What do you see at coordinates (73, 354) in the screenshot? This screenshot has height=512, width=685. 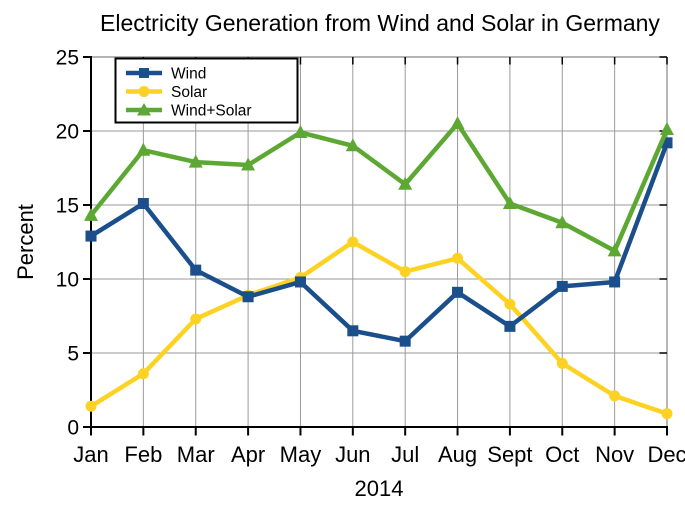 I see `y-tick-label: 5` at bounding box center [73, 354].